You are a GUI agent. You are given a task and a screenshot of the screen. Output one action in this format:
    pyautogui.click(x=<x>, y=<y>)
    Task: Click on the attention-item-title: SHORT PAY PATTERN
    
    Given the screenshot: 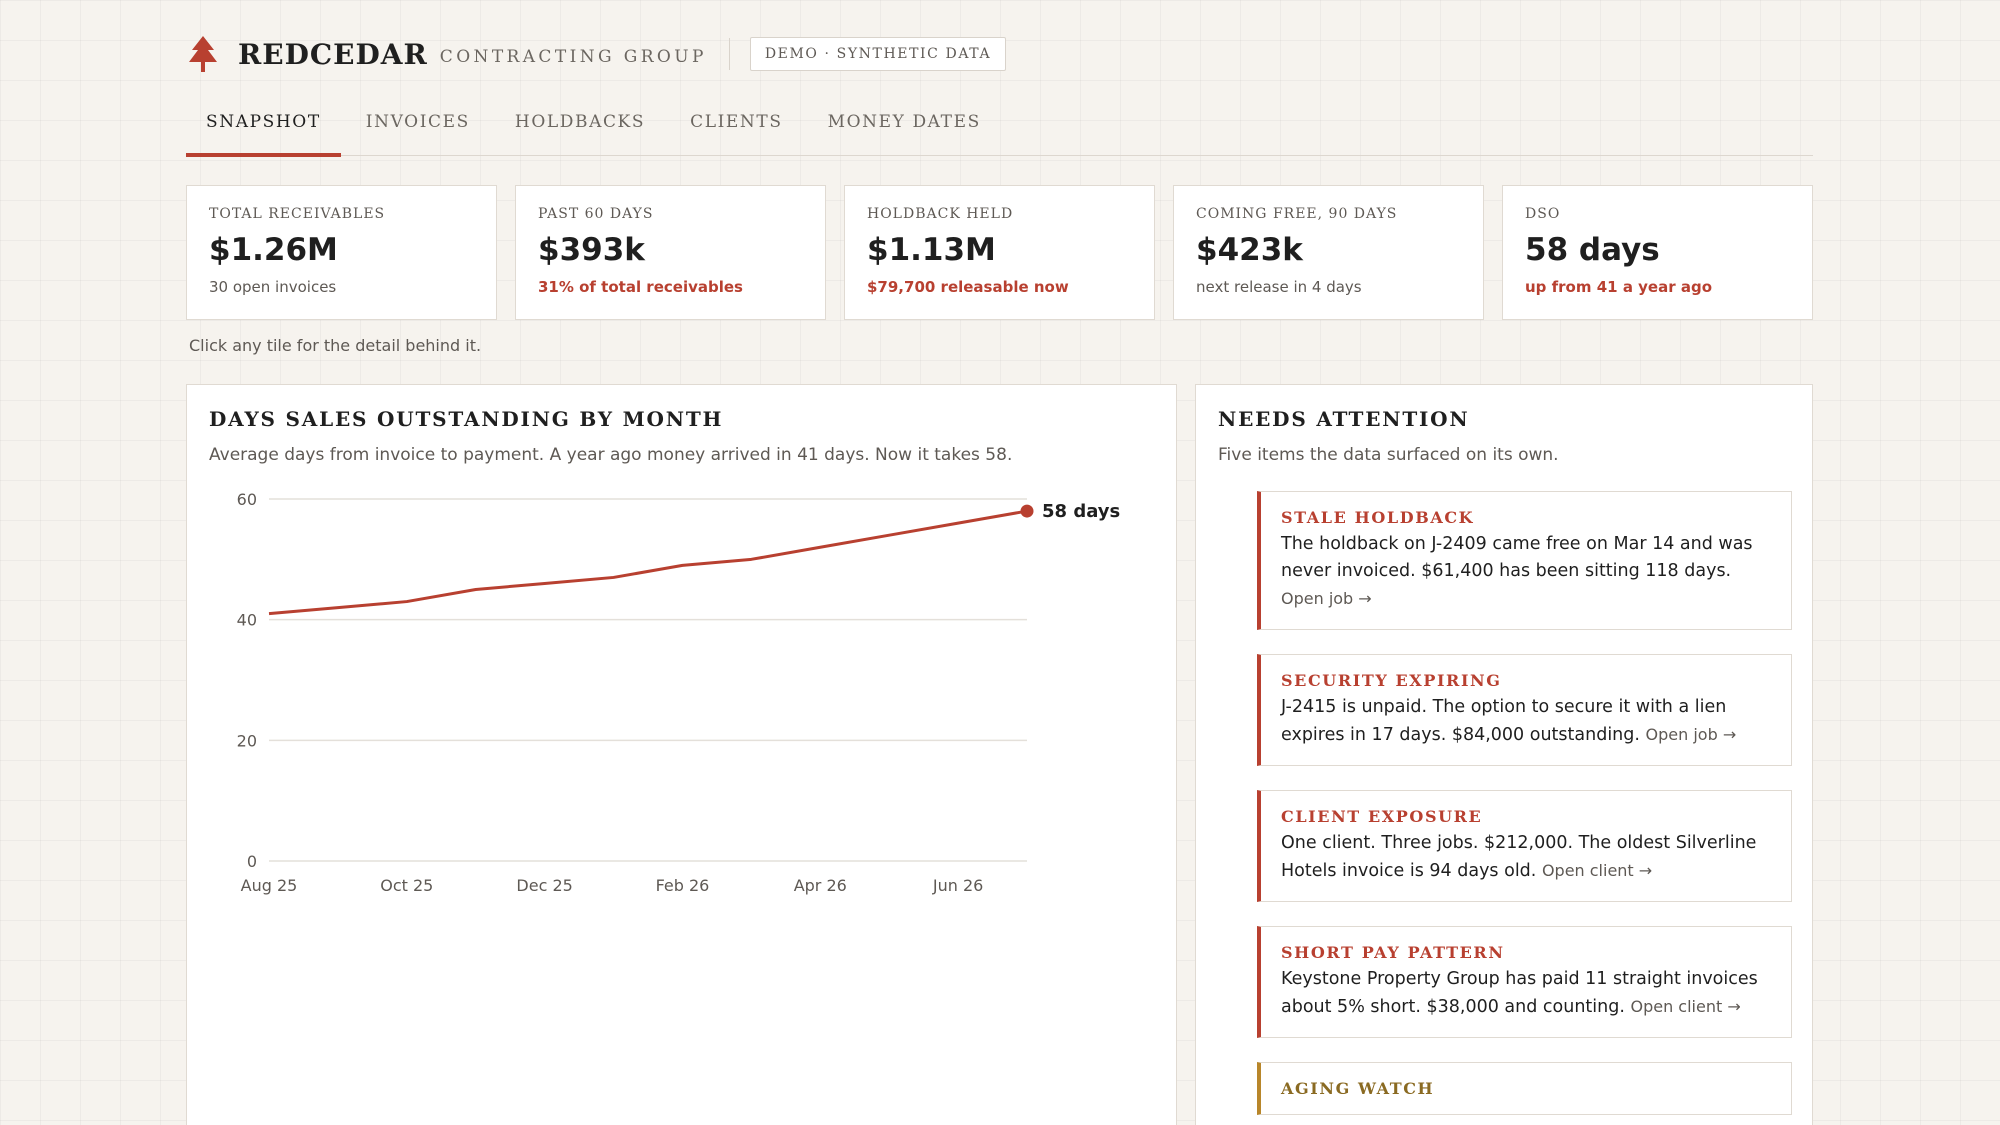 What is the action you would take?
    pyautogui.click(x=1393, y=952)
    